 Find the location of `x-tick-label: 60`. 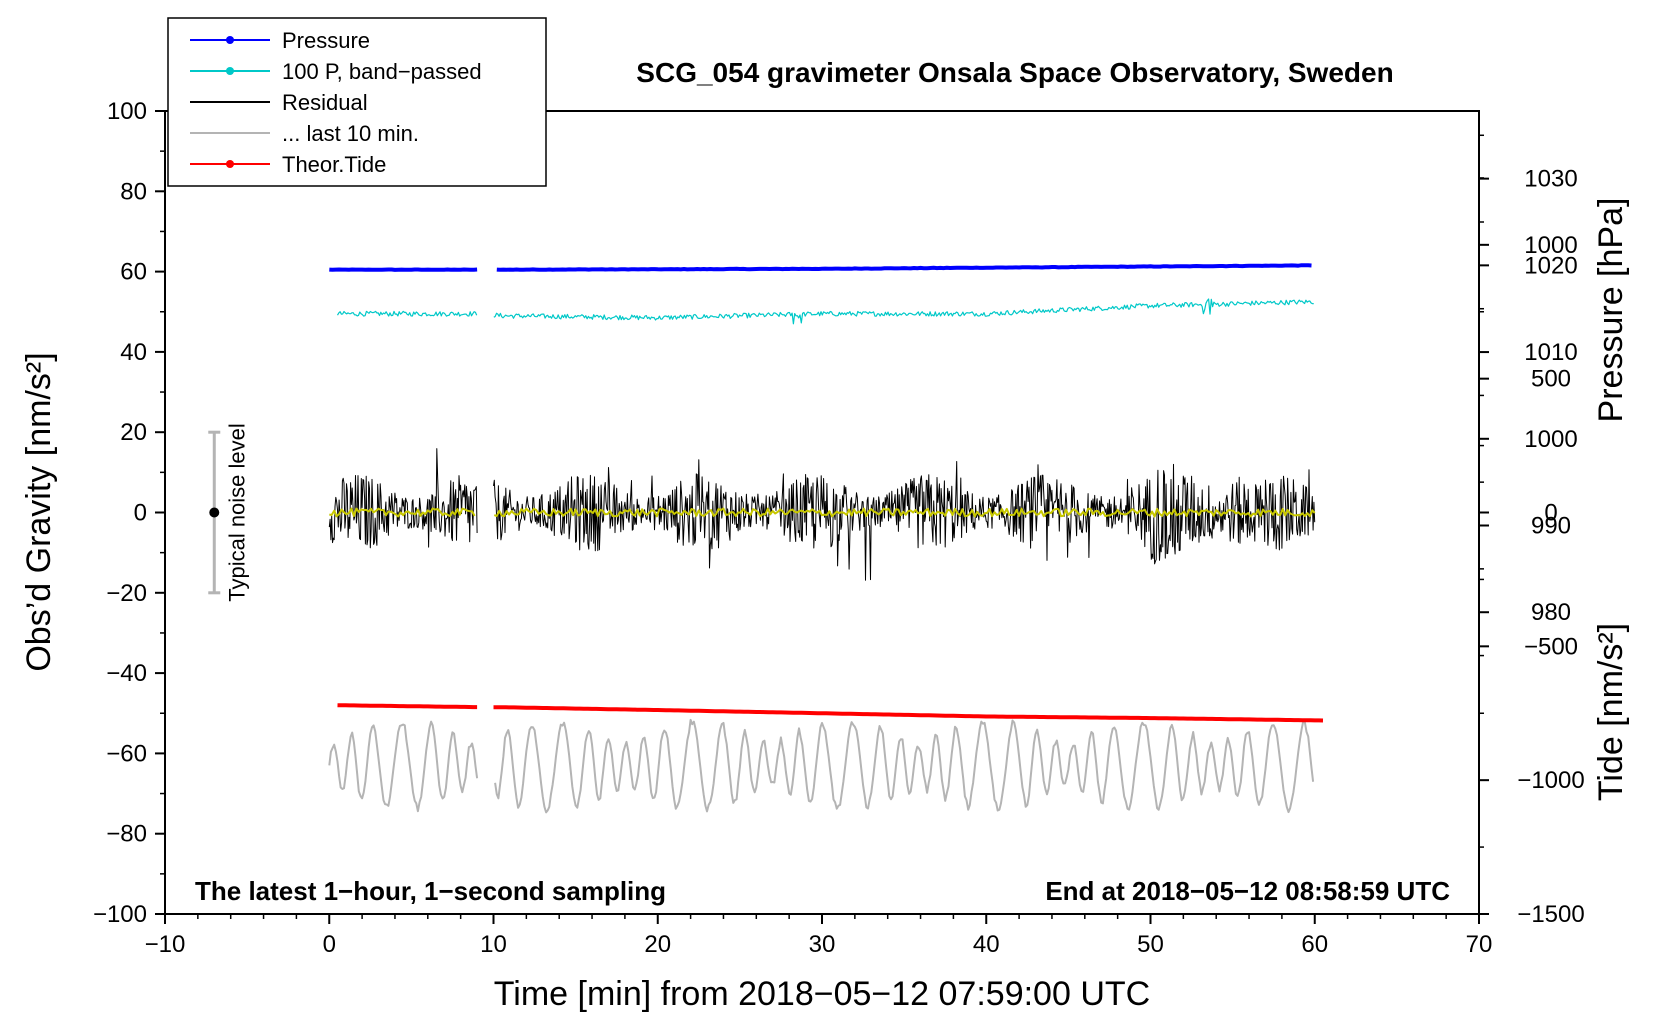

x-tick-label: 60 is located at coordinates (1314, 944).